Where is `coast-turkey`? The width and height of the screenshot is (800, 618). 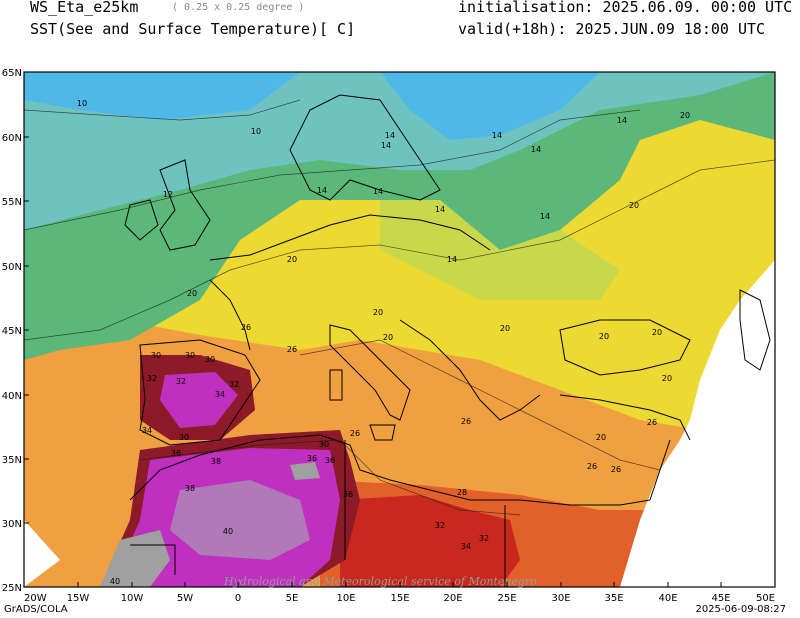
coast-turkey is located at coordinates (625, 417).